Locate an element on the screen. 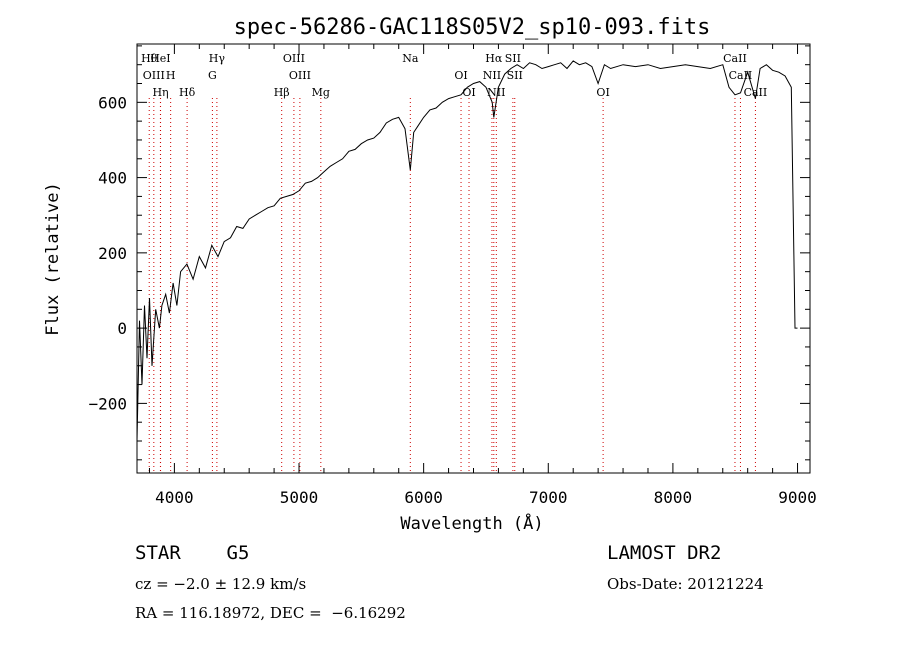 The height and width of the screenshot is (650, 900). y-axis-label: Flux (relative) is located at coordinates (53, 259).